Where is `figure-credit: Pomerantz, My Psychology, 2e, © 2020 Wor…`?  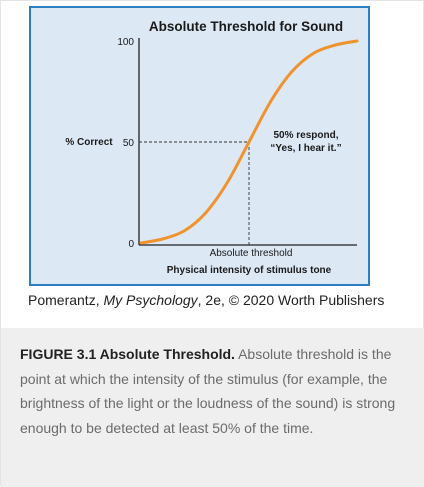 figure-credit: Pomerantz, My Psychology, 2e, © 2020 Wor… is located at coordinates (213, 300).